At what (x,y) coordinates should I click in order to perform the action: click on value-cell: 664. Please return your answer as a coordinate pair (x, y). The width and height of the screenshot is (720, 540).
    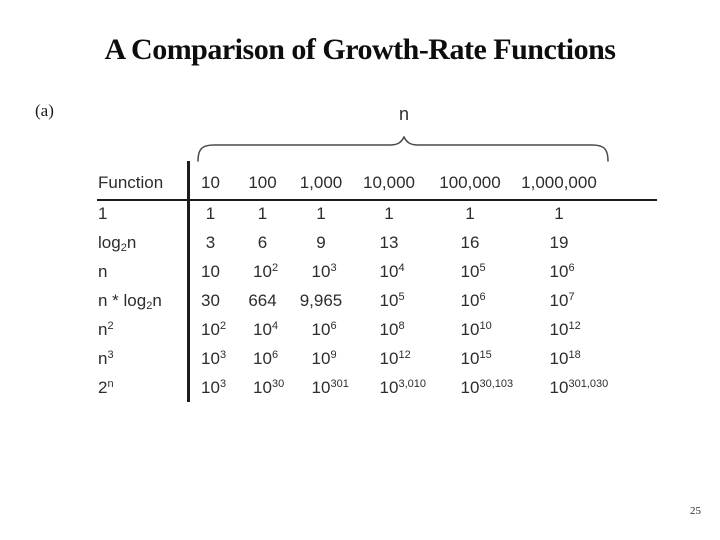
    Looking at the image, I should click on (262, 300).